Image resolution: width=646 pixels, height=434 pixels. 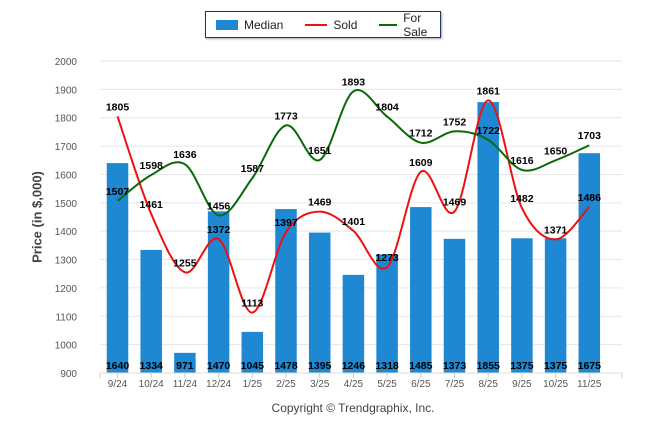 I want to click on for-sale-value-label: 1752, so click(x=455, y=122).